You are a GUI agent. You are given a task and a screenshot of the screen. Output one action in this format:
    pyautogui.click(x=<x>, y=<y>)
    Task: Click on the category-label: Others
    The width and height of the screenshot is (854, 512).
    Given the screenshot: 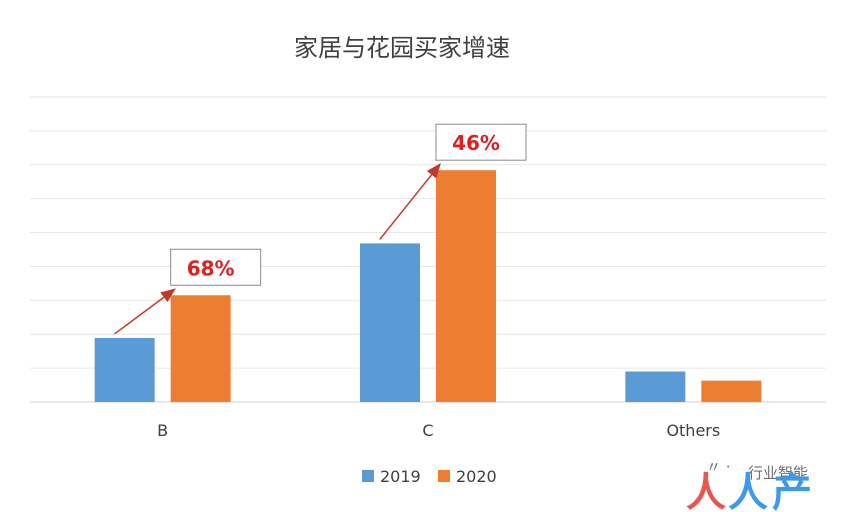 What is the action you would take?
    pyautogui.click(x=693, y=430)
    